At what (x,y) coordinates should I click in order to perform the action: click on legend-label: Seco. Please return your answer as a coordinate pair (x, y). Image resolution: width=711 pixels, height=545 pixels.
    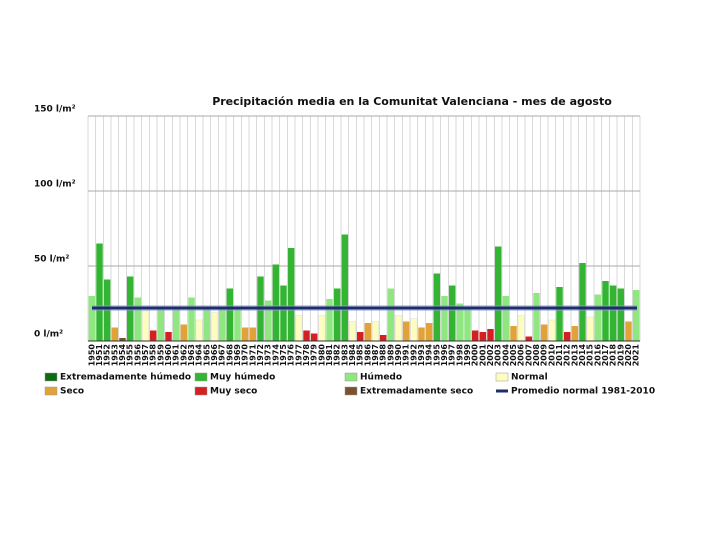
    Looking at the image, I should click on (72, 392).